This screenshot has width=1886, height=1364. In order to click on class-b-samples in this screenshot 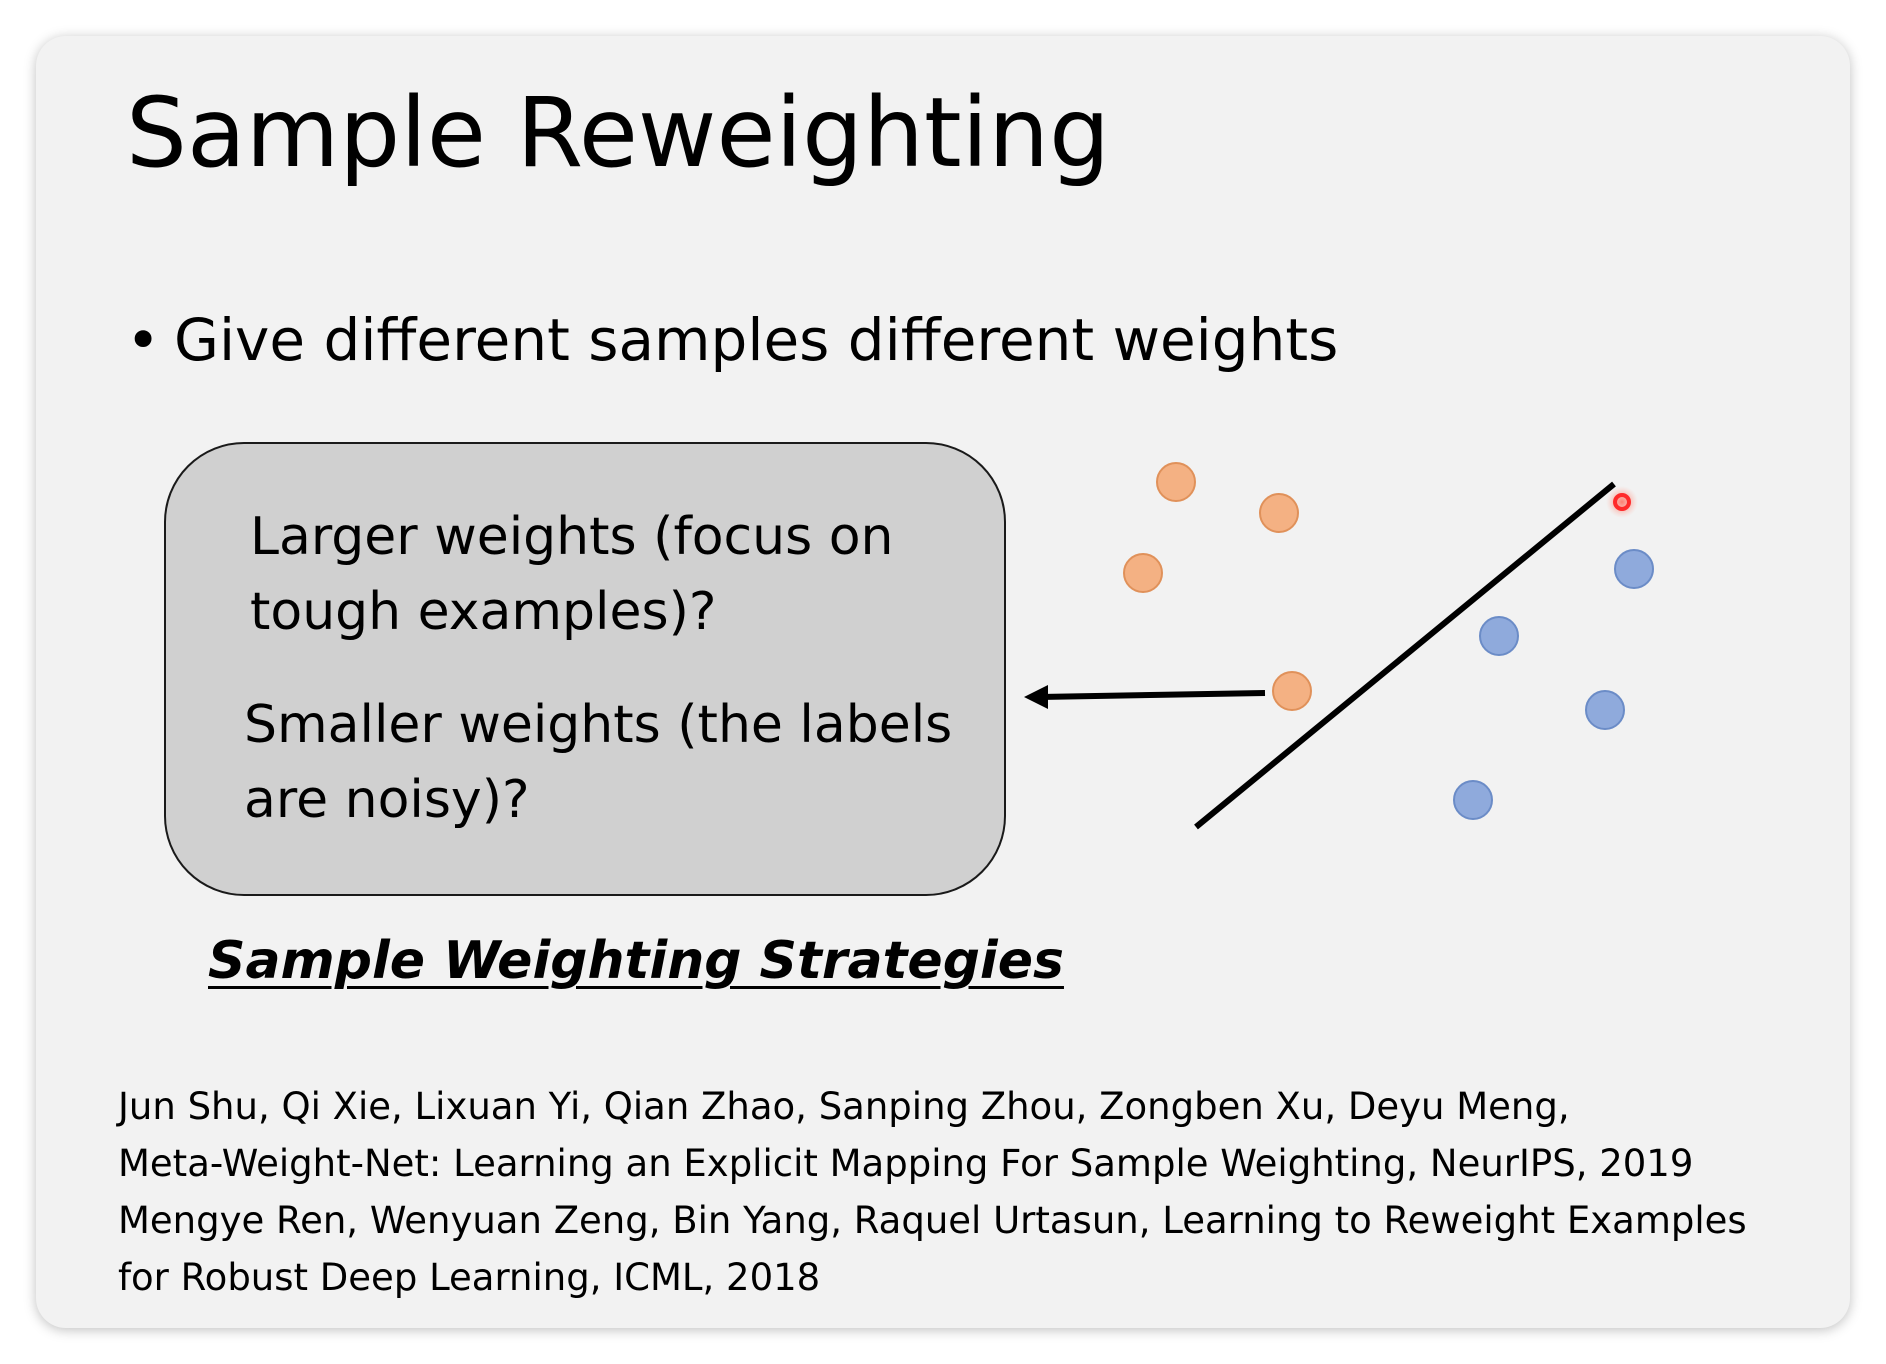, I will do `click(1553, 684)`.